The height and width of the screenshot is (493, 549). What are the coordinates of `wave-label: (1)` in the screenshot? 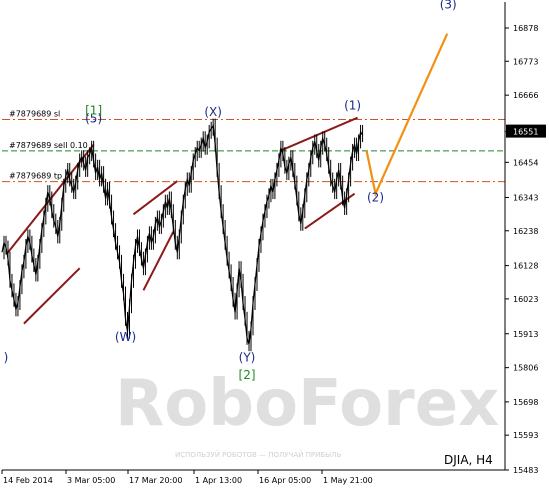 It's located at (352, 106).